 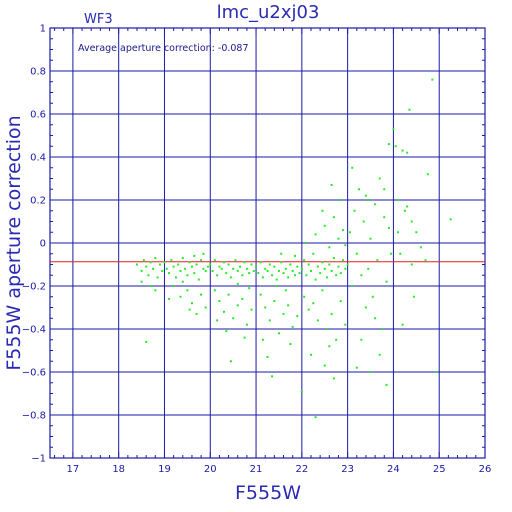 What do you see at coordinates (38, 72) in the screenshot?
I see `y-tick-label: 0.8` at bounding box center [38, 72].